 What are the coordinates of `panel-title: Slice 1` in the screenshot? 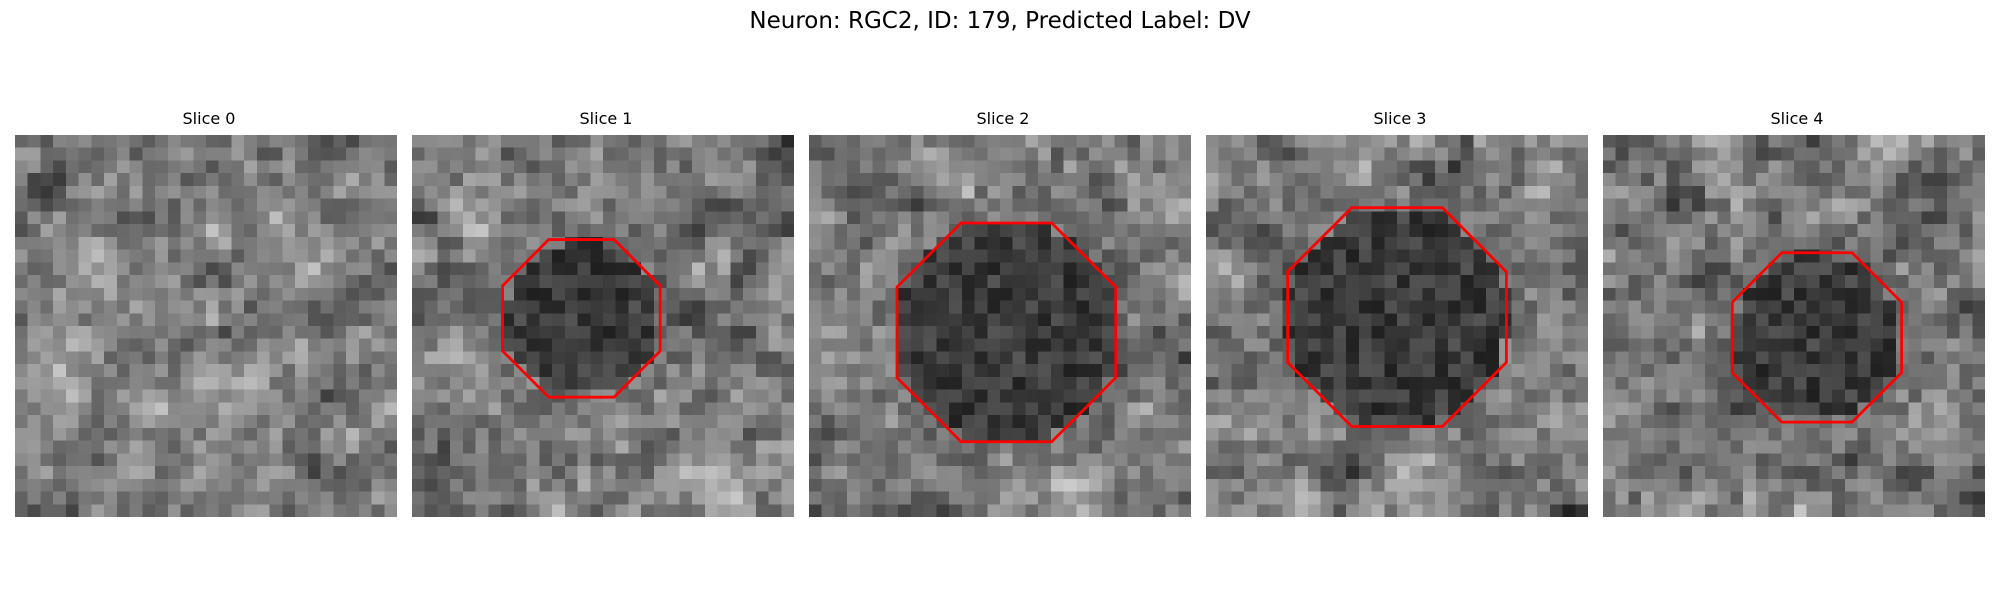 It's located at (606, 118).